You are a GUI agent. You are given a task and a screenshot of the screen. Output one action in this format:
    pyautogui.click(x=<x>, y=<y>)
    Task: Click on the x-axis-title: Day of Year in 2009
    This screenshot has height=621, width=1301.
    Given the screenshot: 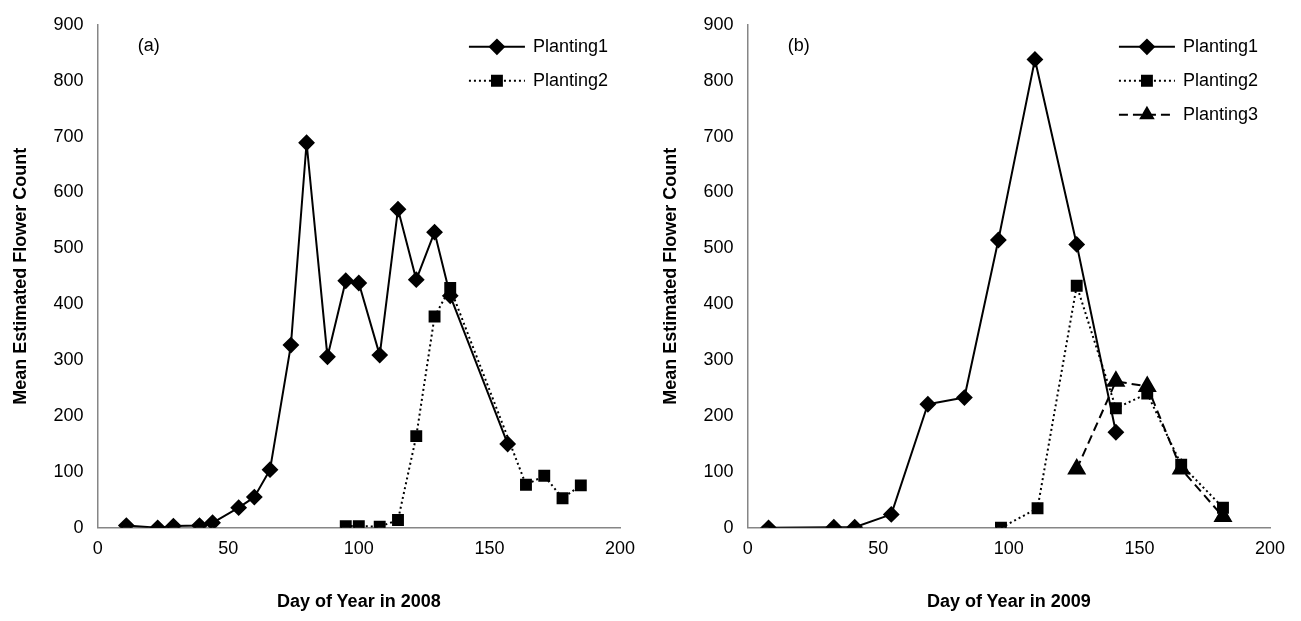 What is the action you would take?
    pyautogui.click(x=1008, y=601)
    